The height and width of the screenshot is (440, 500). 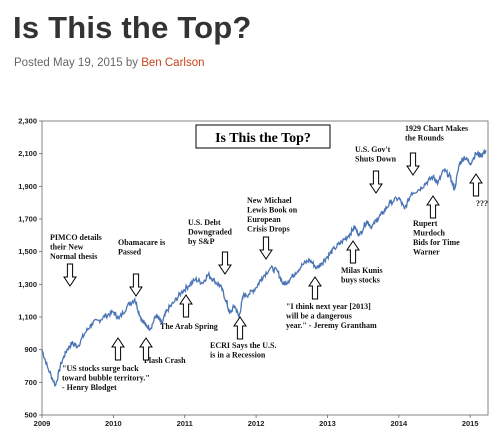 What do you see at coordinates (113, 423) in the screenshot?
I see `x-tick-label: 2010` at bounding box center [113, 423].